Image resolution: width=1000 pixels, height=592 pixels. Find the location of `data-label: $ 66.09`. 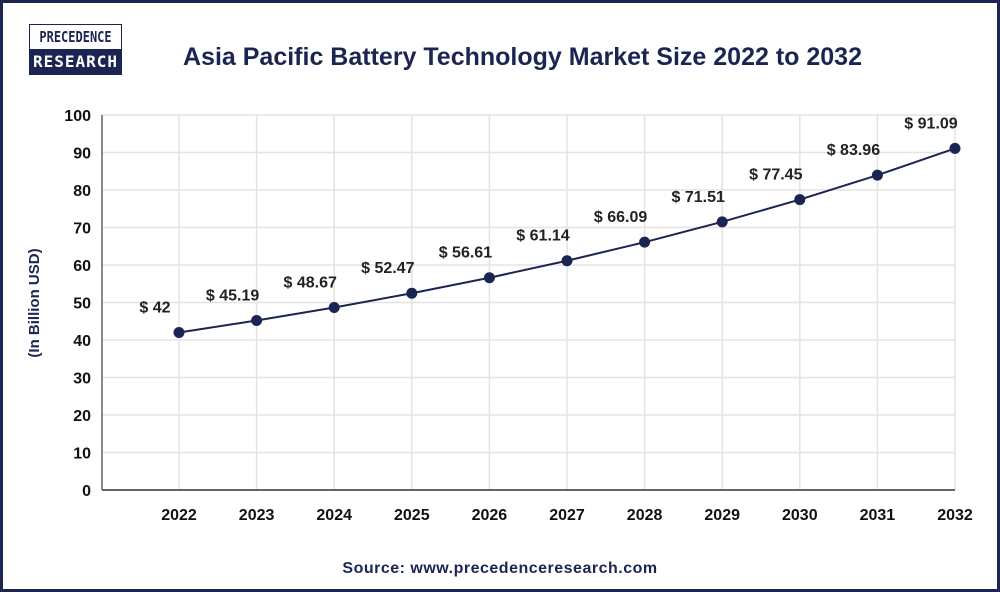

data-label: $ 66.09 is located at coordinates (620, 217).